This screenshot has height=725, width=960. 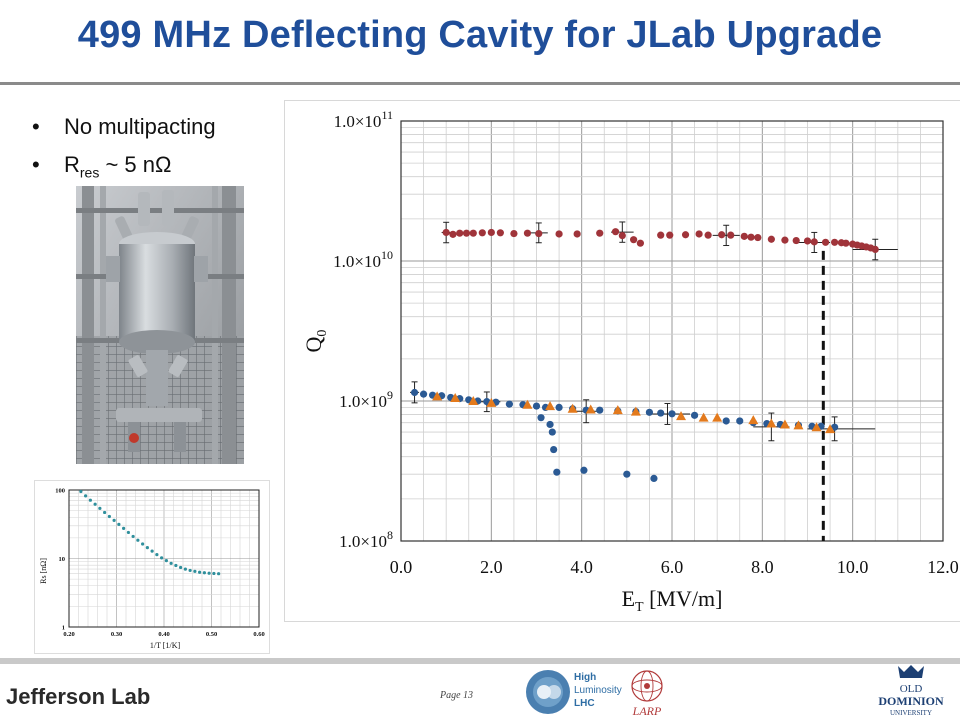 I want to click on main-y-tick-exponent: 10, so click(x=387, y=255).